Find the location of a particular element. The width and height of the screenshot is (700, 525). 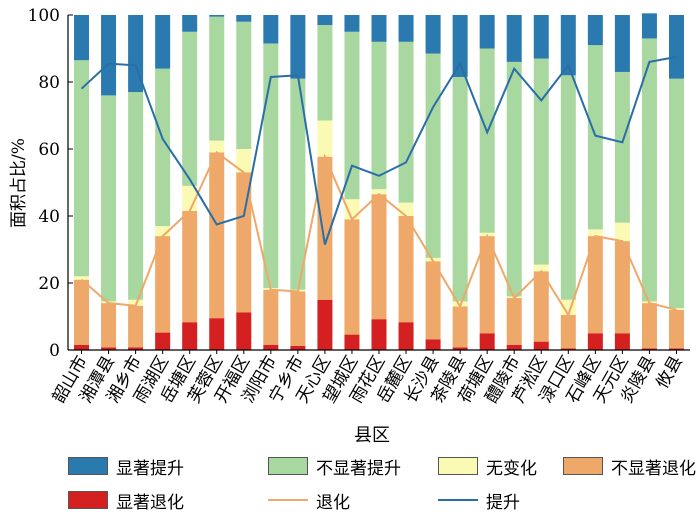

legend-item: 退化 is located at coordinates (309, 500).